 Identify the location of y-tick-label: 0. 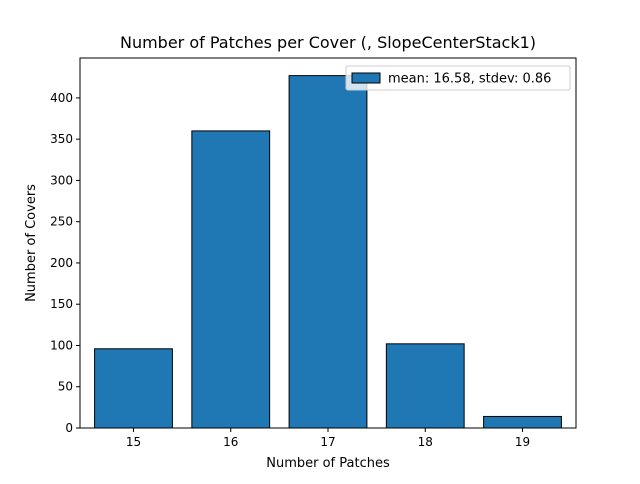
(69, 428).